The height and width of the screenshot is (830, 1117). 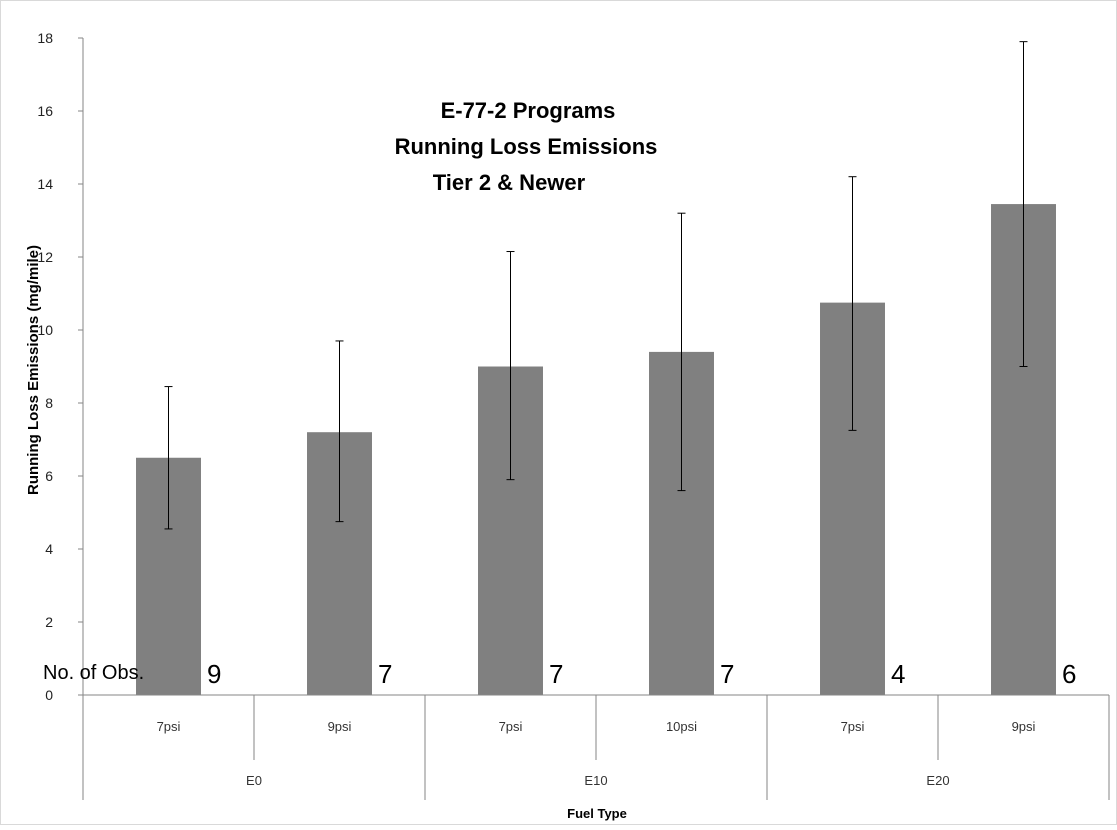 What do you see at coordinates (727, 674) in the screenshot?
I see `obs-count-3: 7` at bounding box center [727, 674].